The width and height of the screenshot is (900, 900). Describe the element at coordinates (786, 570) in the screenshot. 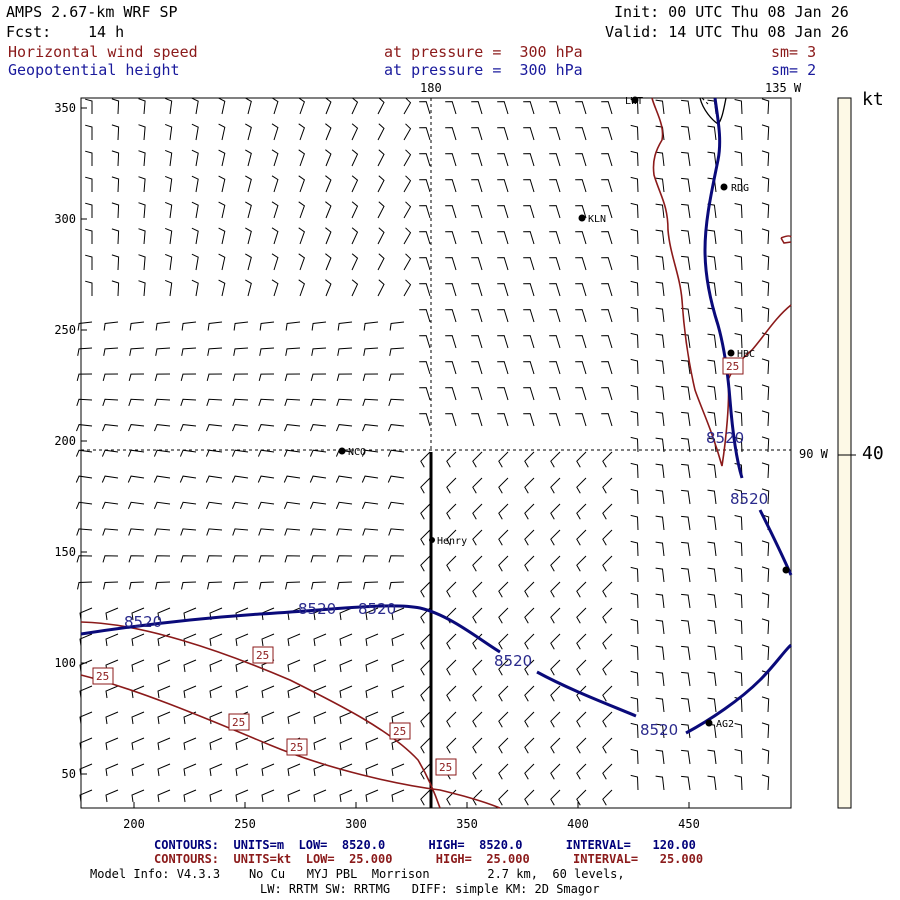

I see `station-dot-edge` at that location.